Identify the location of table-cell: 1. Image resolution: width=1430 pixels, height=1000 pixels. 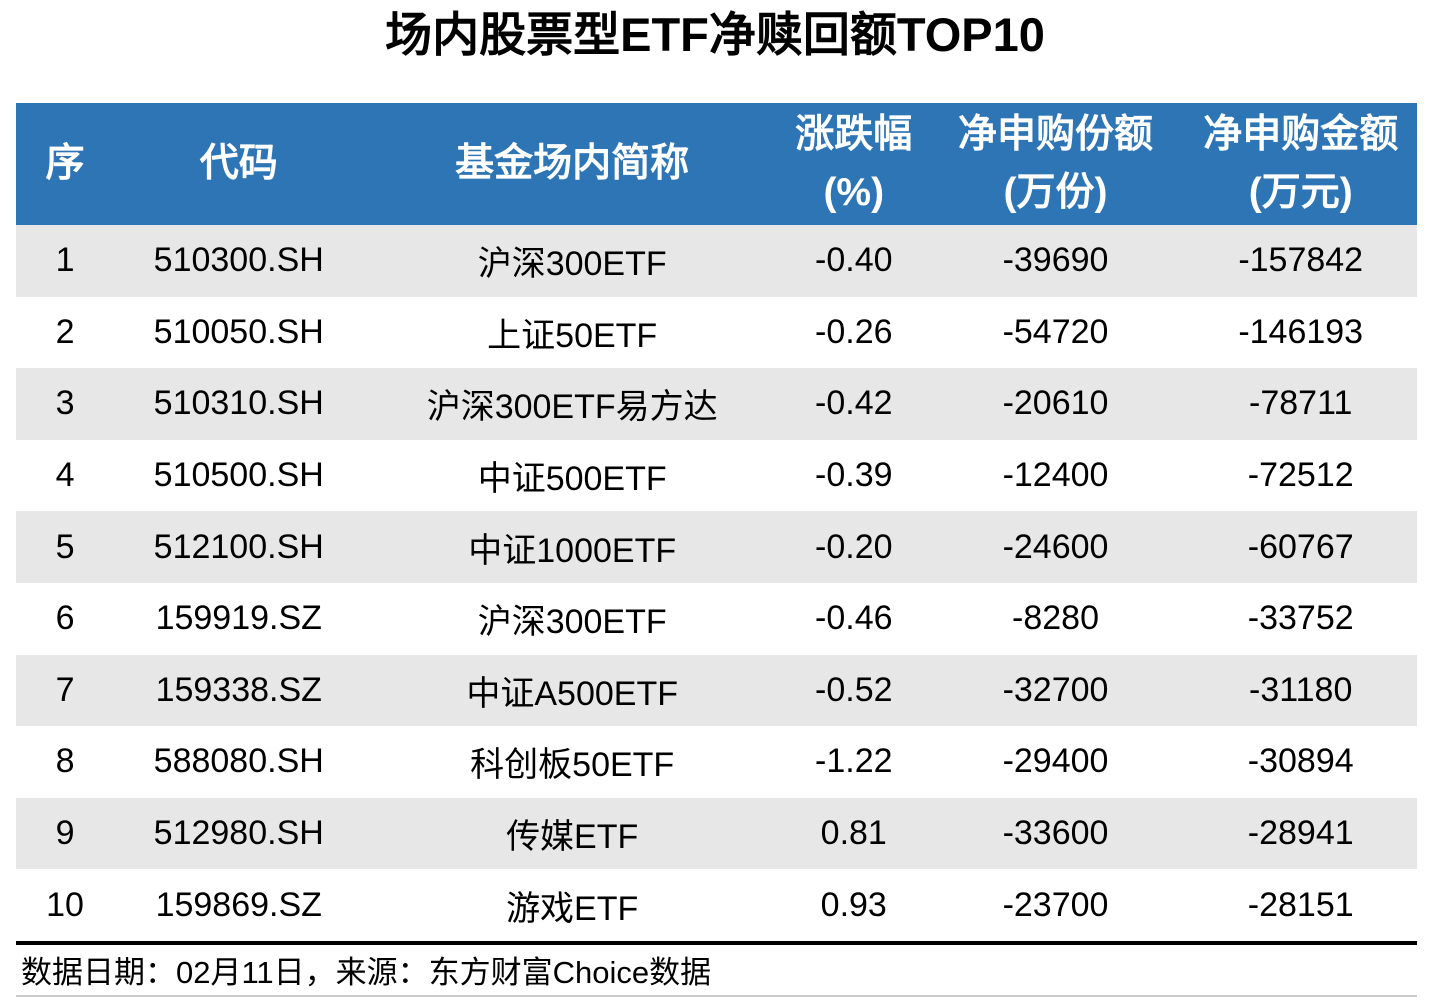
(65, 260).